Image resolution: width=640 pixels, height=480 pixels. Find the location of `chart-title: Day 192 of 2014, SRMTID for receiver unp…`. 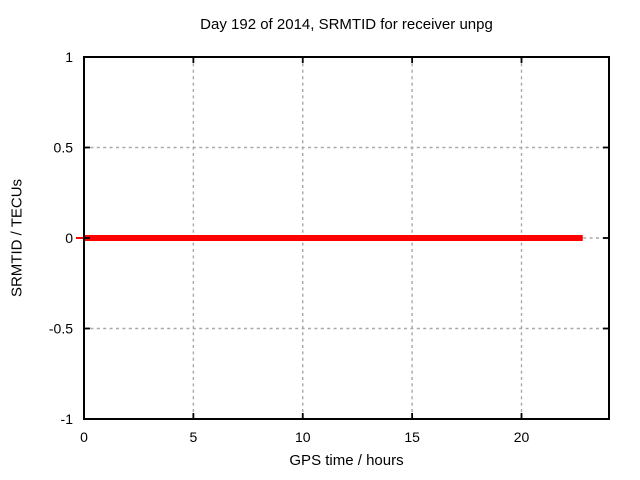

chart-title: Day 192 of 2014, SRMTID for receiver unp… is located at coordinates (346, 24).